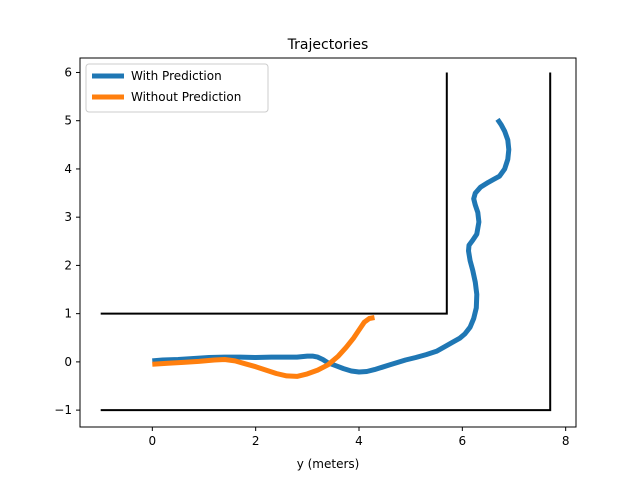 The image size is (640, 480). Describe the element at coordinates (256, 441) in the screenshot. I see `x-tick-label-2: 2` at that location.